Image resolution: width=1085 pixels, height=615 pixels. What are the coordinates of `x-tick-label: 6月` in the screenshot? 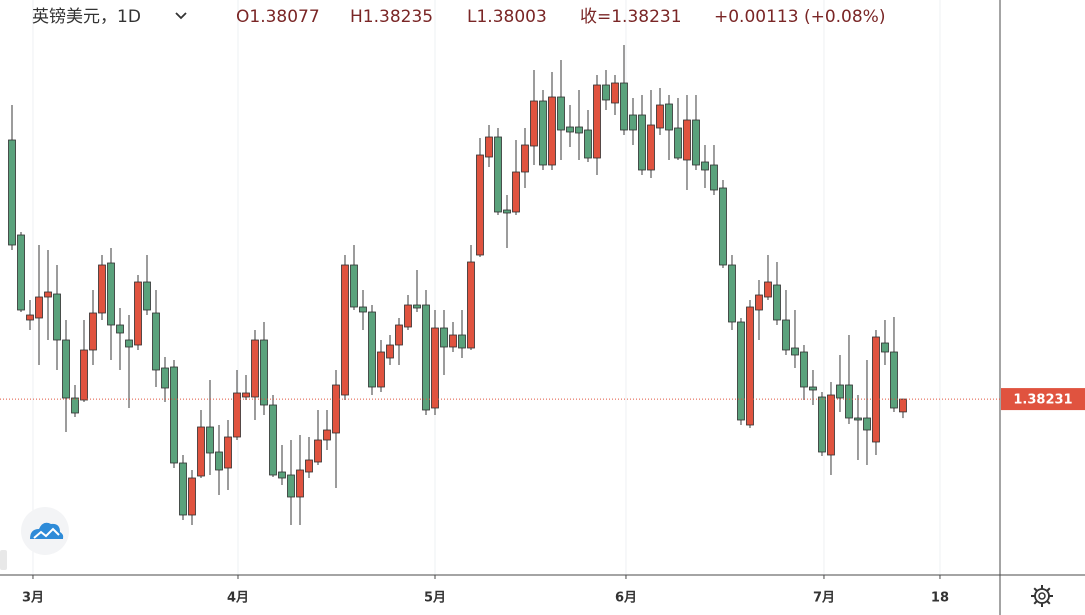 It's located at (626, 598).